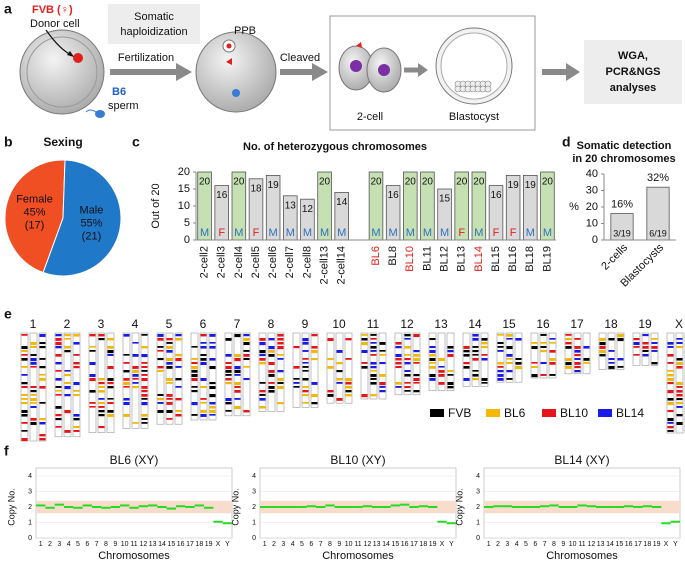  What do you see at coordinates (611, 324) in the screenshot?
I see `chromosome-label: 18` at bounding box center [611, 324].